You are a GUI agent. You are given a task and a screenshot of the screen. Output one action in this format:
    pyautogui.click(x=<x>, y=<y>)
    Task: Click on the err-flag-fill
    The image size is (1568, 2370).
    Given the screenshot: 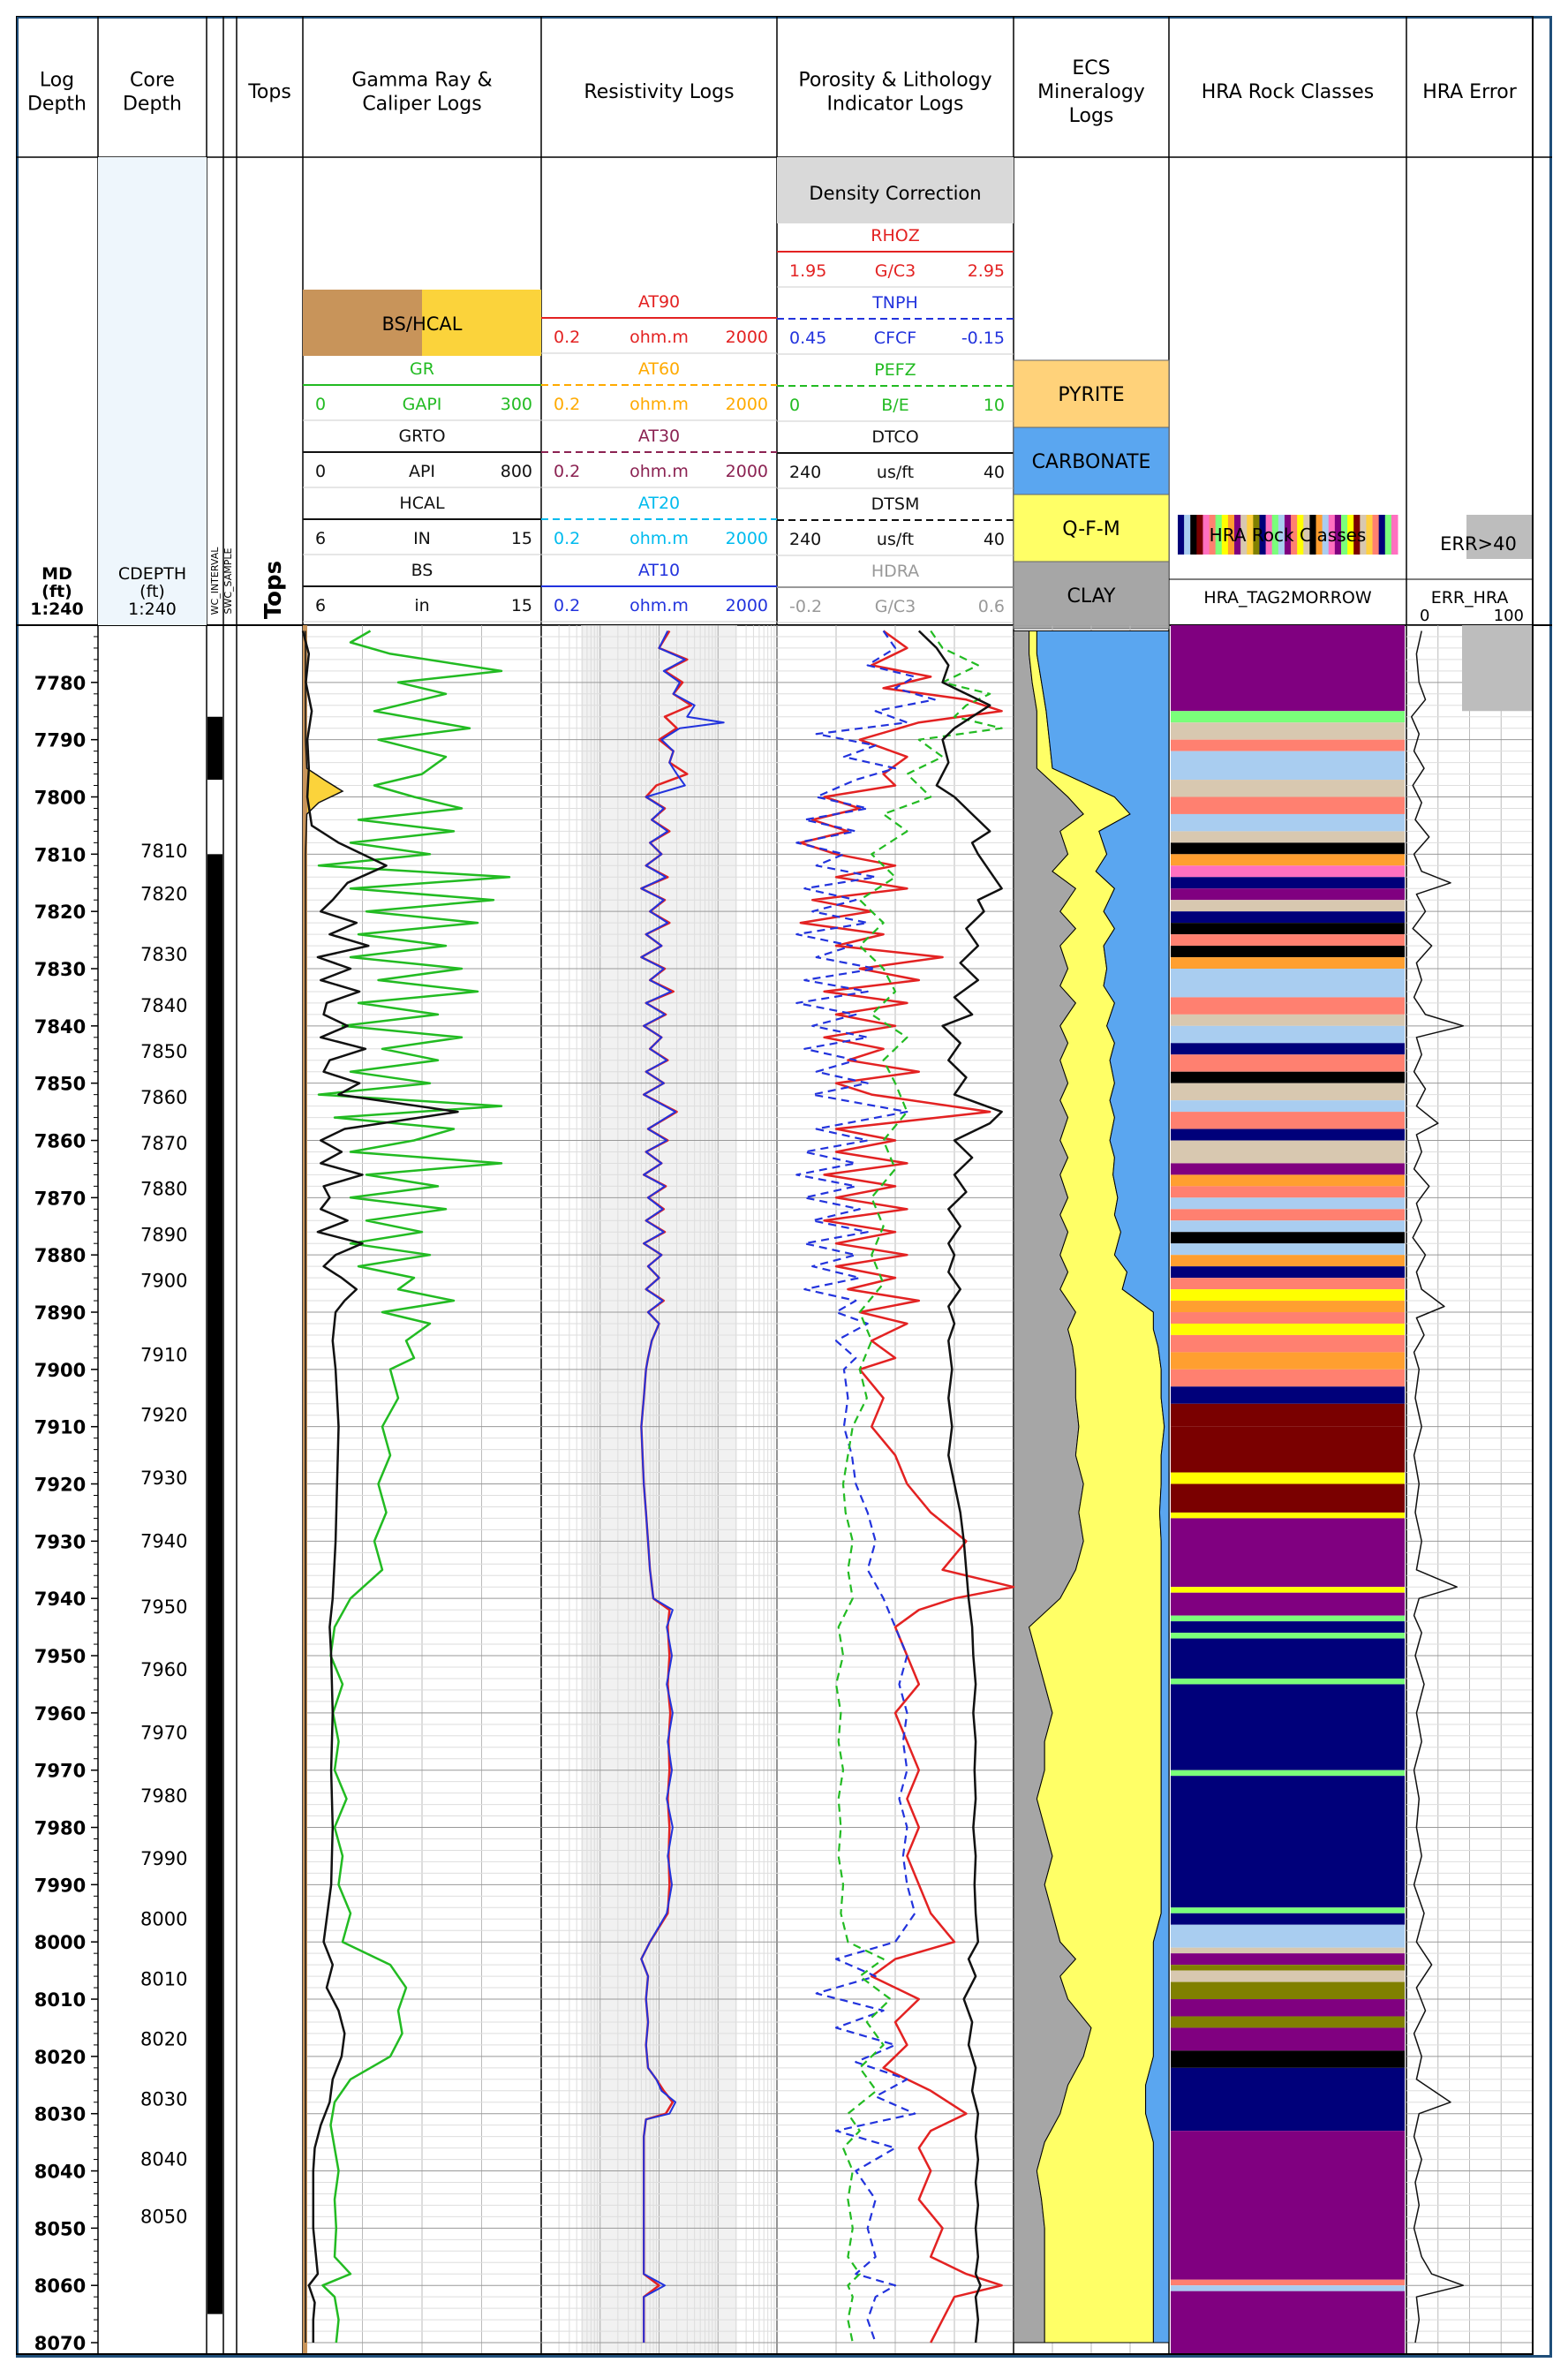 What is the action you would take?
    pyautogui.click(x=1497, y=668)
    